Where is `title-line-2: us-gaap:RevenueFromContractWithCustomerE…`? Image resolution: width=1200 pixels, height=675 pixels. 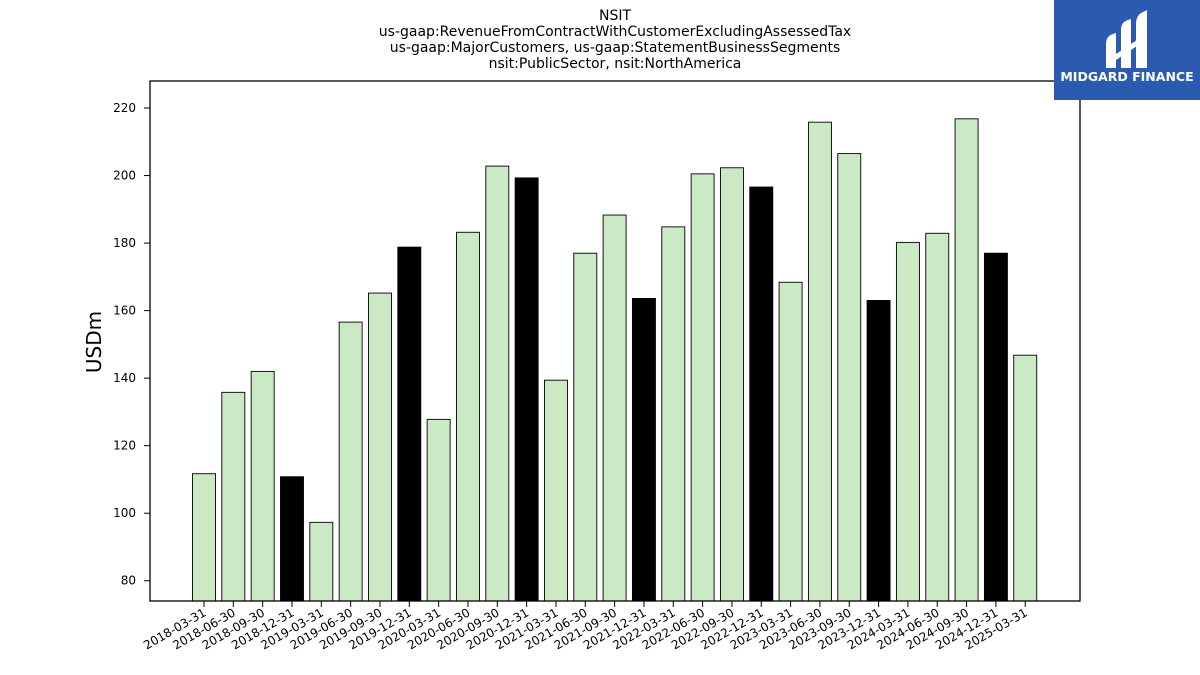
title-line-2: us-gaap:RevenueFromContractWithCustomerE… is located at coordinates (615, 32).